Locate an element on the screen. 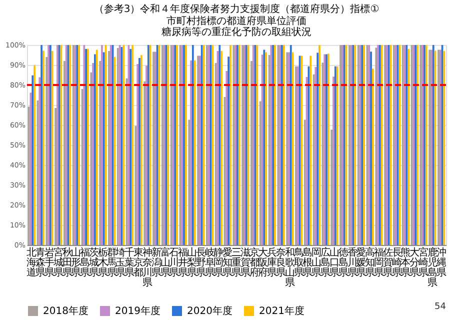 This screenshot has height=320, width=453. x-tick-label: 秋田県 is located at coordinates (67, 262).